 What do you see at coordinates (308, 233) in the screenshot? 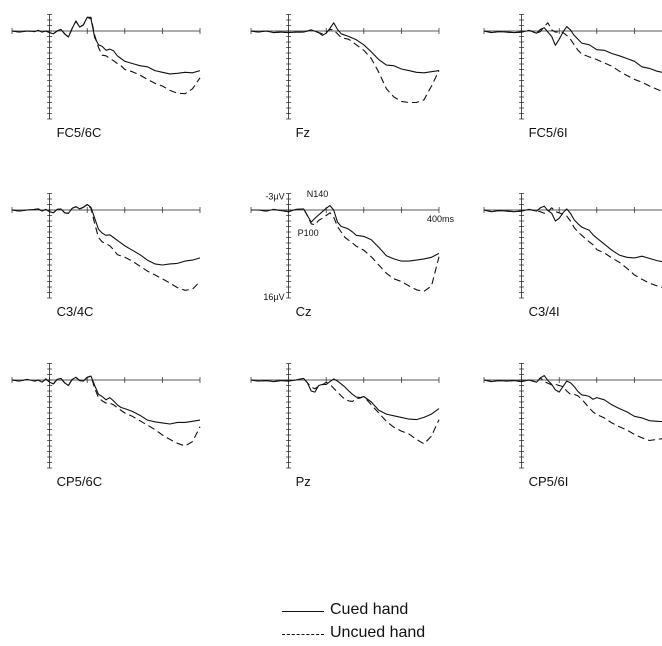
I see `peak-label-p100: P100` at bounding box center [308, 233].